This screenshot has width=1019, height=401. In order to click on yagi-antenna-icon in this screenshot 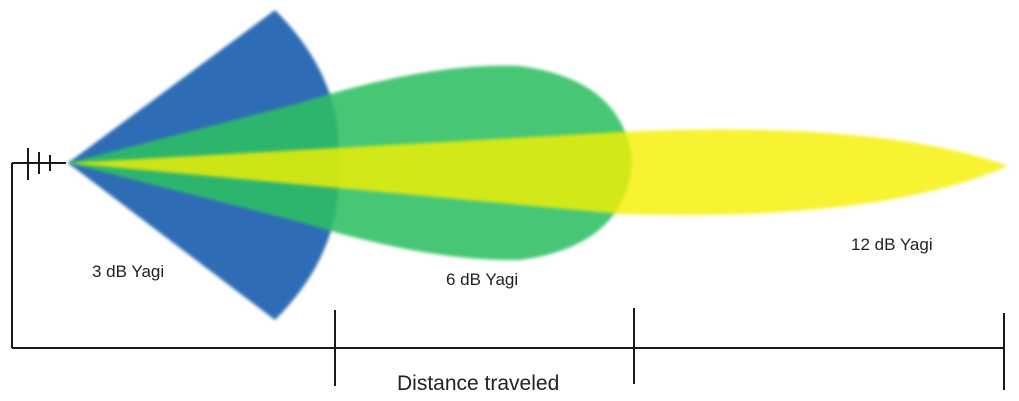, I will do `click(39, 164)`.